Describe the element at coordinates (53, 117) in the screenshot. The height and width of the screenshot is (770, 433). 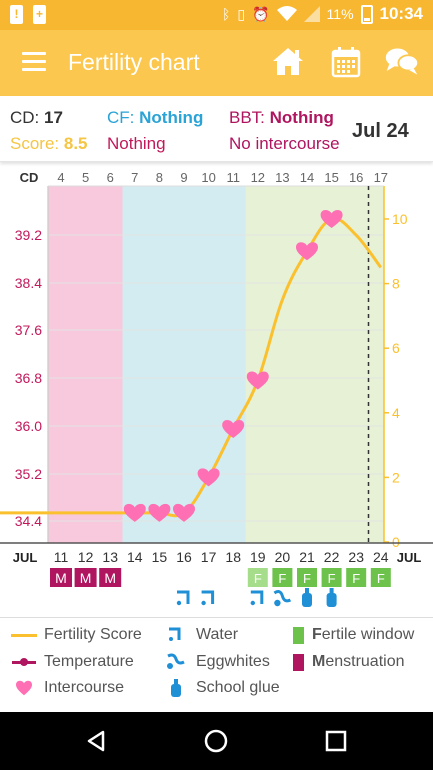
I see `cycle-day-value: 17` at that location.